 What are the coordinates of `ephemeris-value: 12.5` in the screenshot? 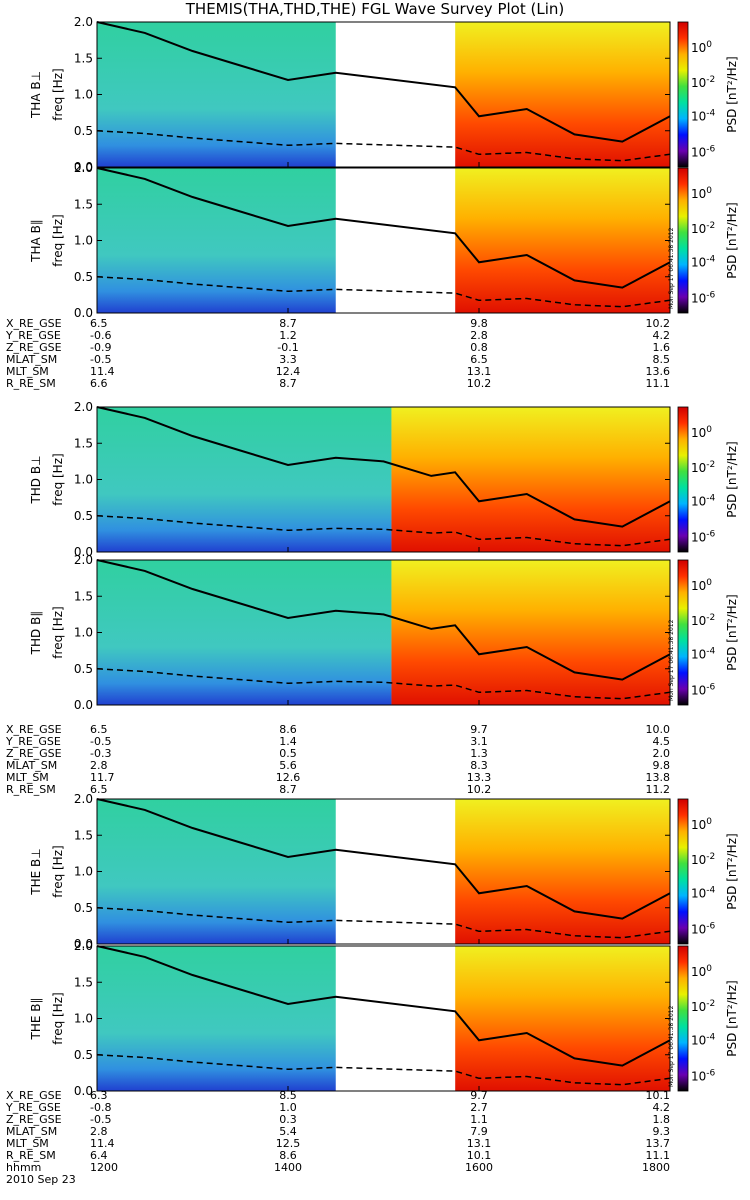 It's located at (288, 1143).